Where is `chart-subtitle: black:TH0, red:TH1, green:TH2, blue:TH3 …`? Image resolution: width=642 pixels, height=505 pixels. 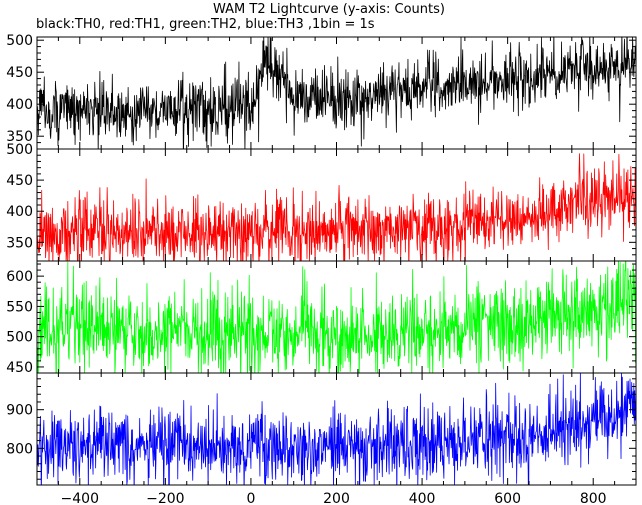
chart-subtitle: black:TH0, red:TH1, green:TH2, blue:TH3 … is located at coordinates (205, 24).